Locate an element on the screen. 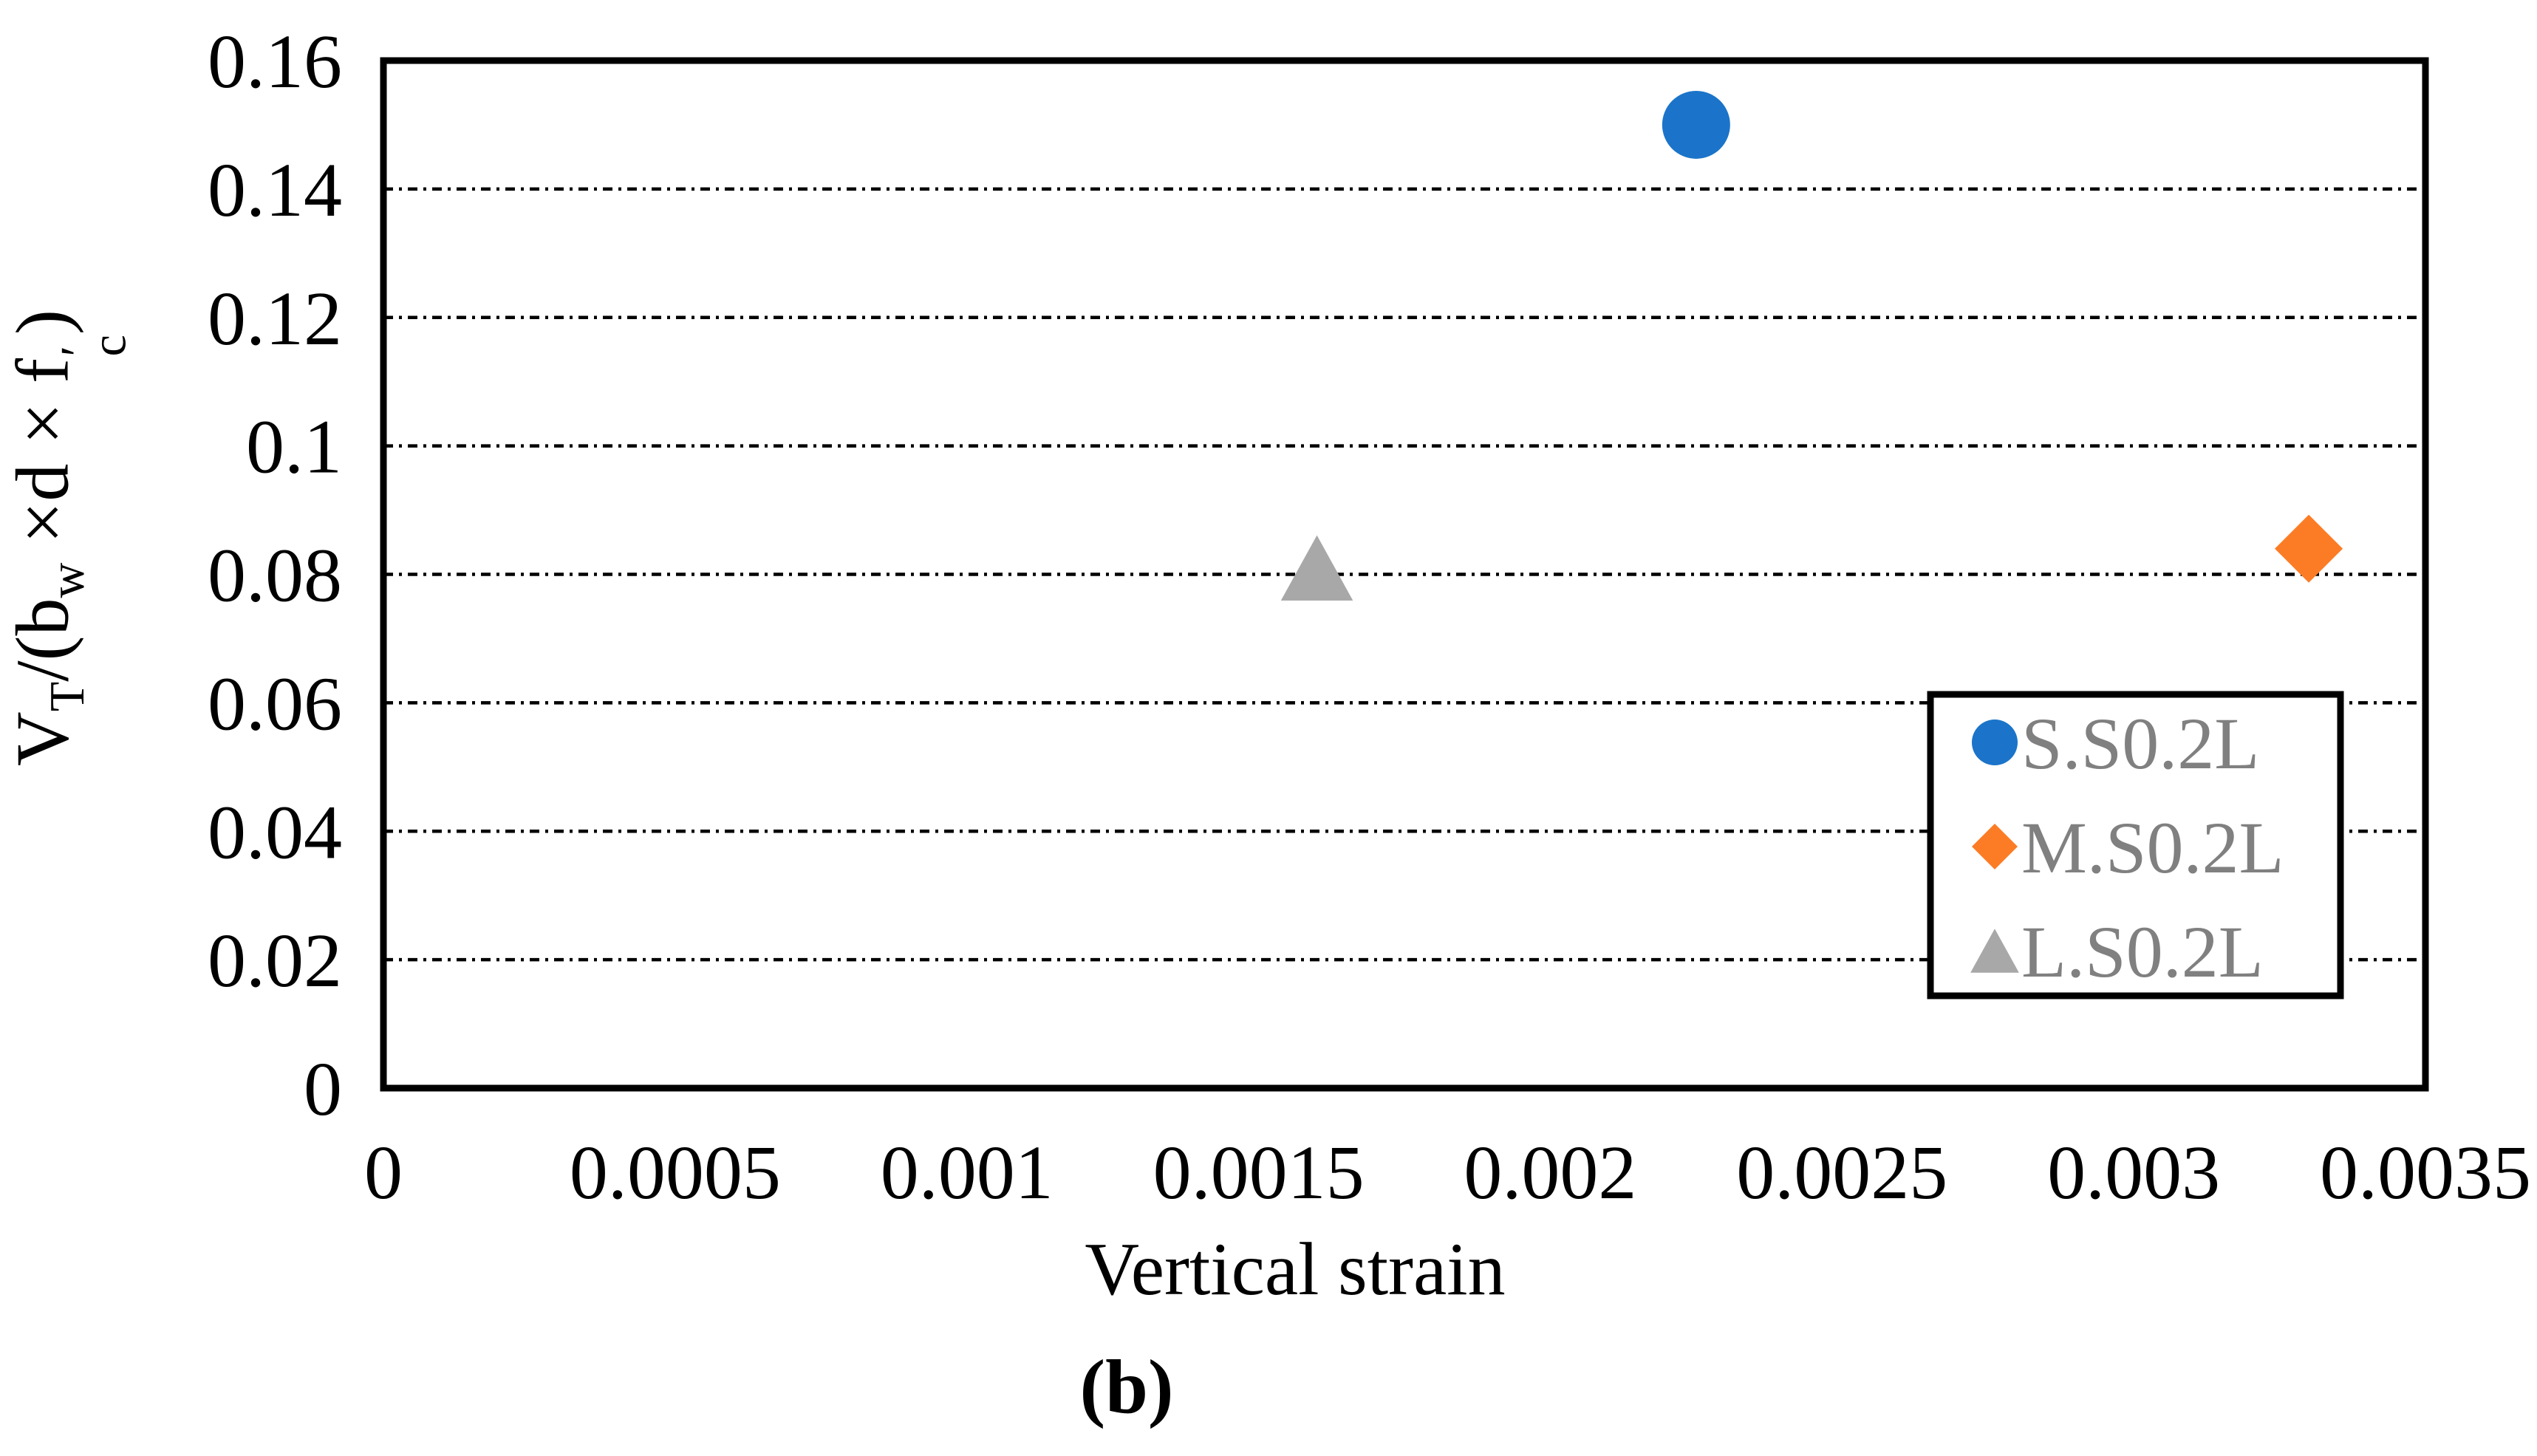  y-tick-labels: 0 0.02 0.04 0.06 0.08 0.1 0.12 0.14 0.16 is located at coordinates (275, 575).